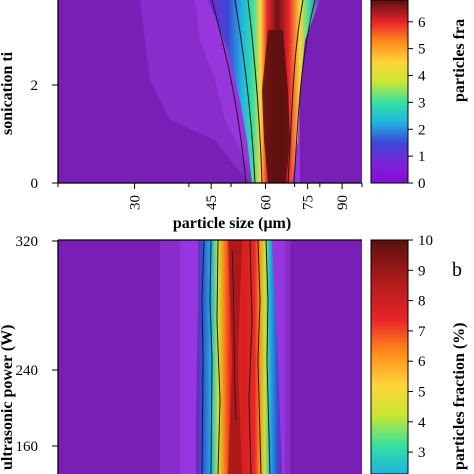  I want to click on colorbar-b-ticks: 3 4 5 6 7 8 9 10, so click(420, 347).